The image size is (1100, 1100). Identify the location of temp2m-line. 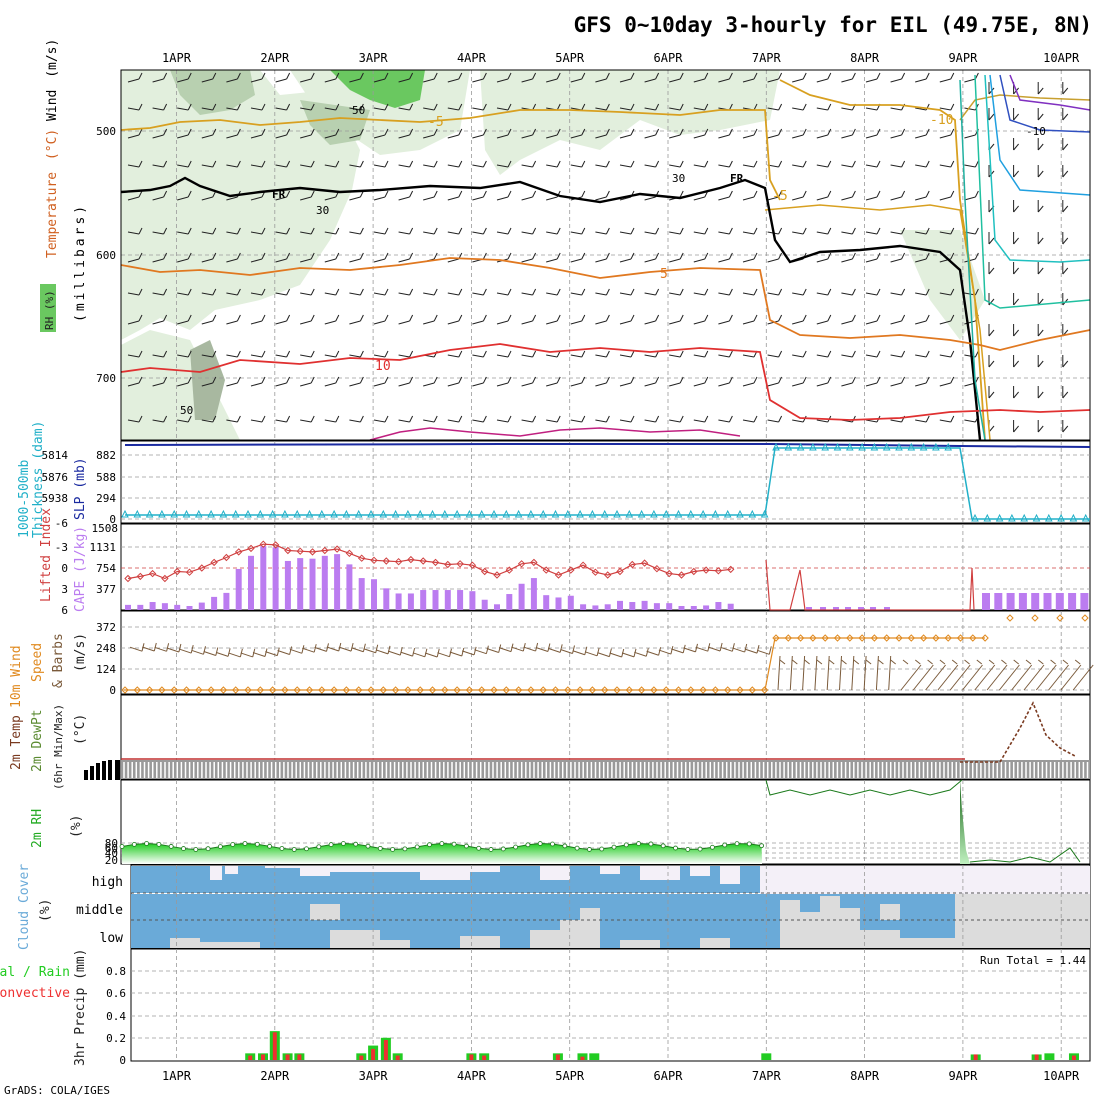
(1018, 732).